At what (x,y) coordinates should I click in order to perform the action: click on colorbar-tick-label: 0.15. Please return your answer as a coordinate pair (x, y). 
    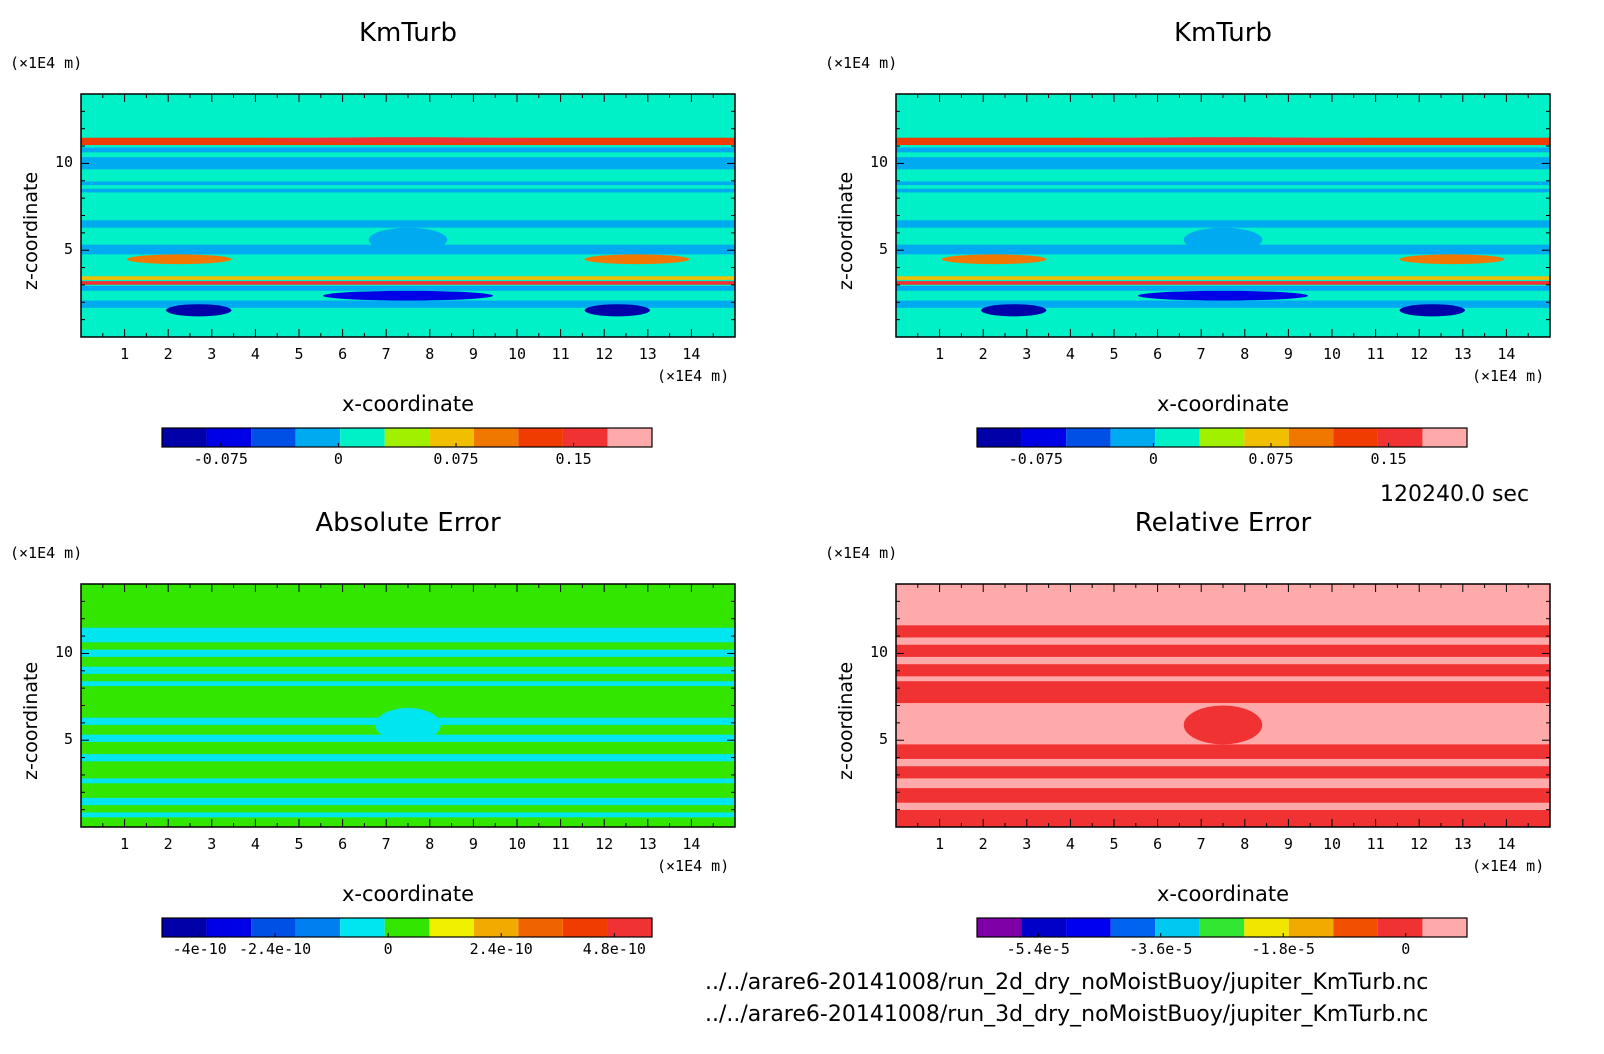
    Looking at the image, I should click on (573, 459).